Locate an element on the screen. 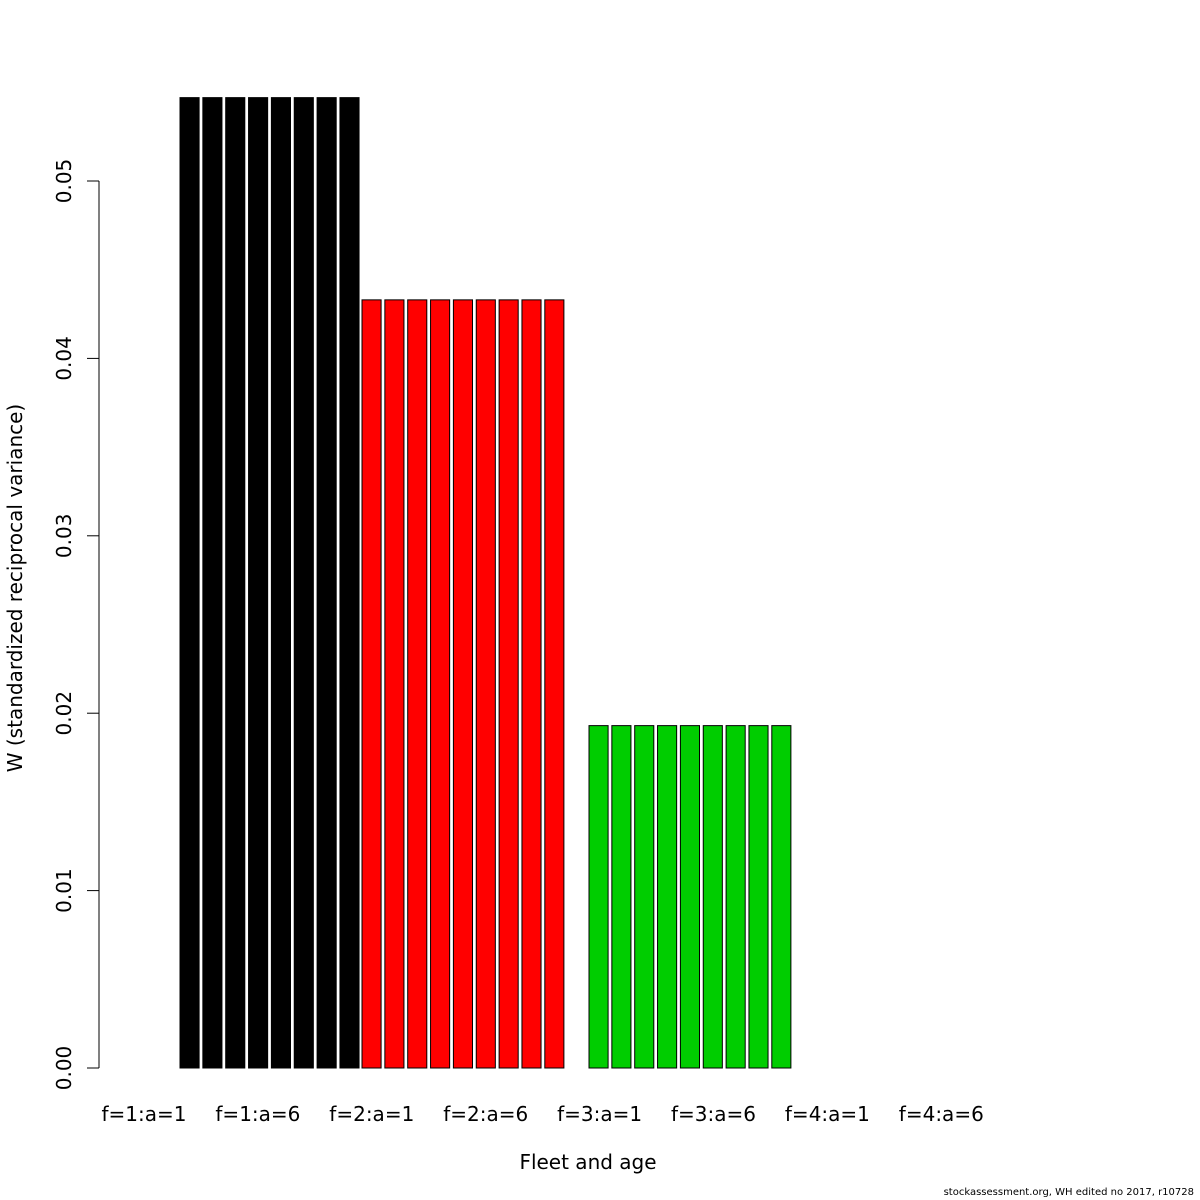 This screenshot has width=1200, height=1200. x-tick-label: f=1:a=1 is located at coordinates (144, 1114).